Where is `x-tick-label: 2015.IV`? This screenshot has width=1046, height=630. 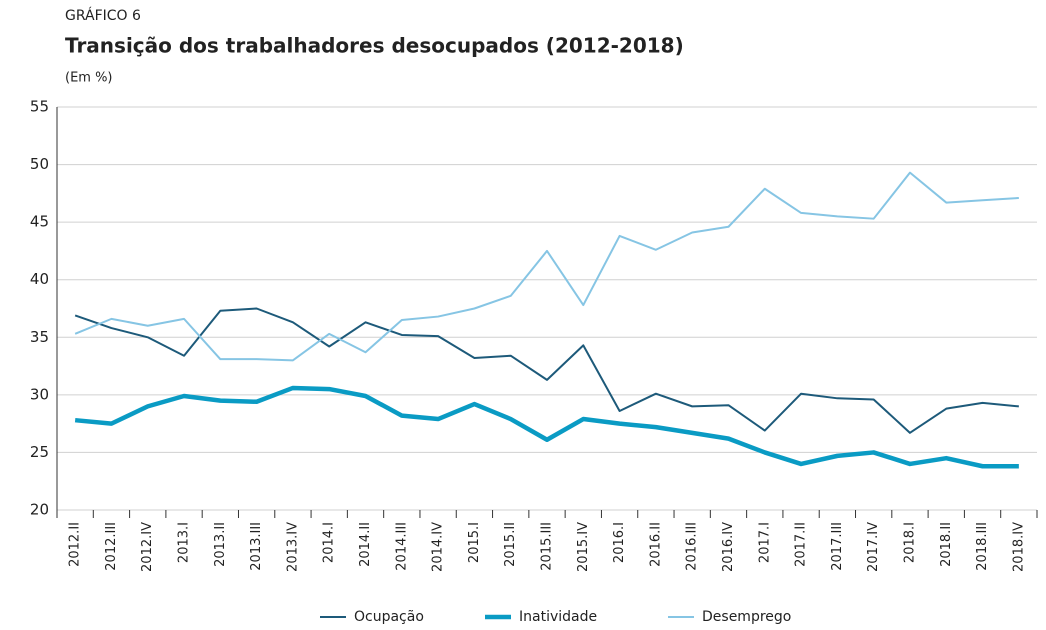 x-tick-label: 2015.IV is located at coordinates (583, 547).